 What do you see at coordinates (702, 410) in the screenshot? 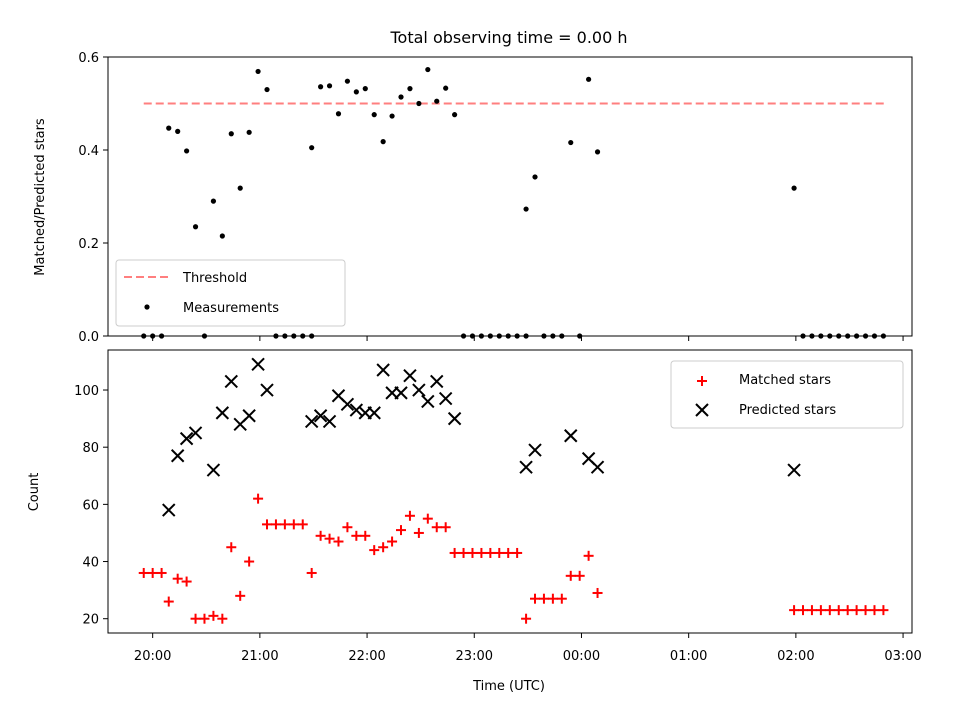
I see `legend-predicted-marker` at bounding box center [702, 410].